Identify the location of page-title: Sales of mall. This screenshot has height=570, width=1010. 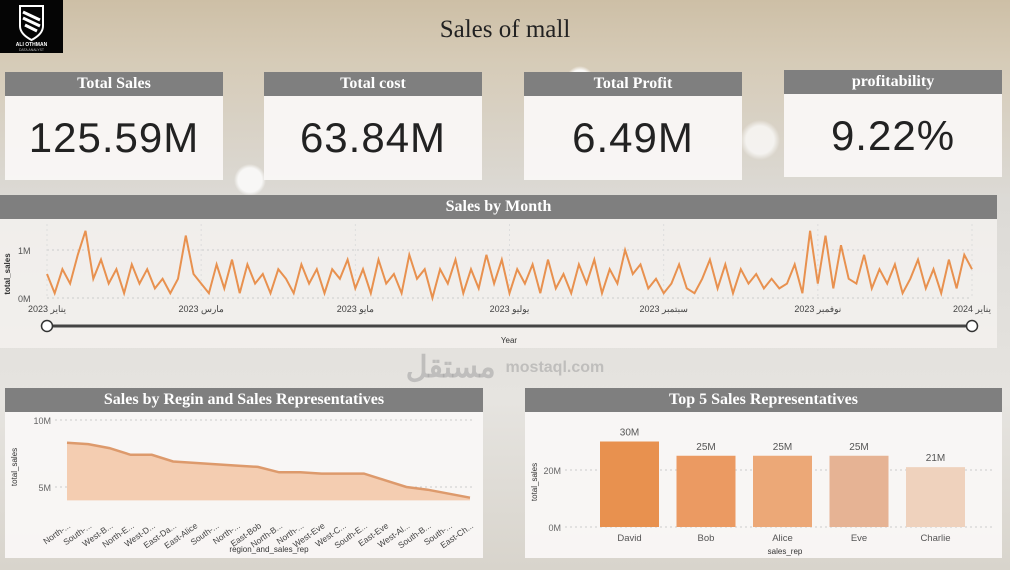
(505, 29).